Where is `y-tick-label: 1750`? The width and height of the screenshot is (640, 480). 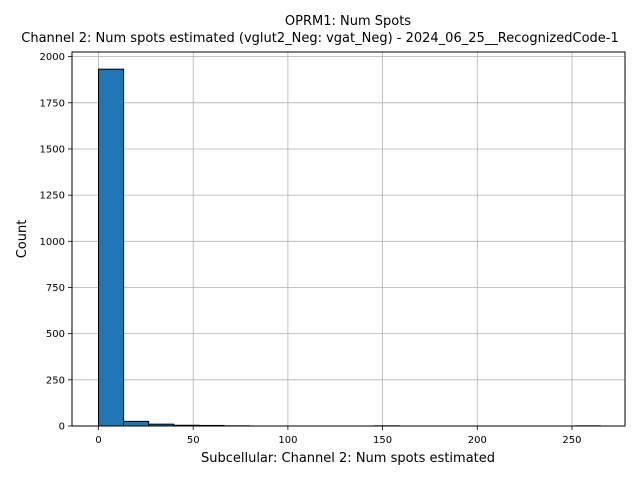 y-tick-label: 1750 is located at coordinates (52, 103).